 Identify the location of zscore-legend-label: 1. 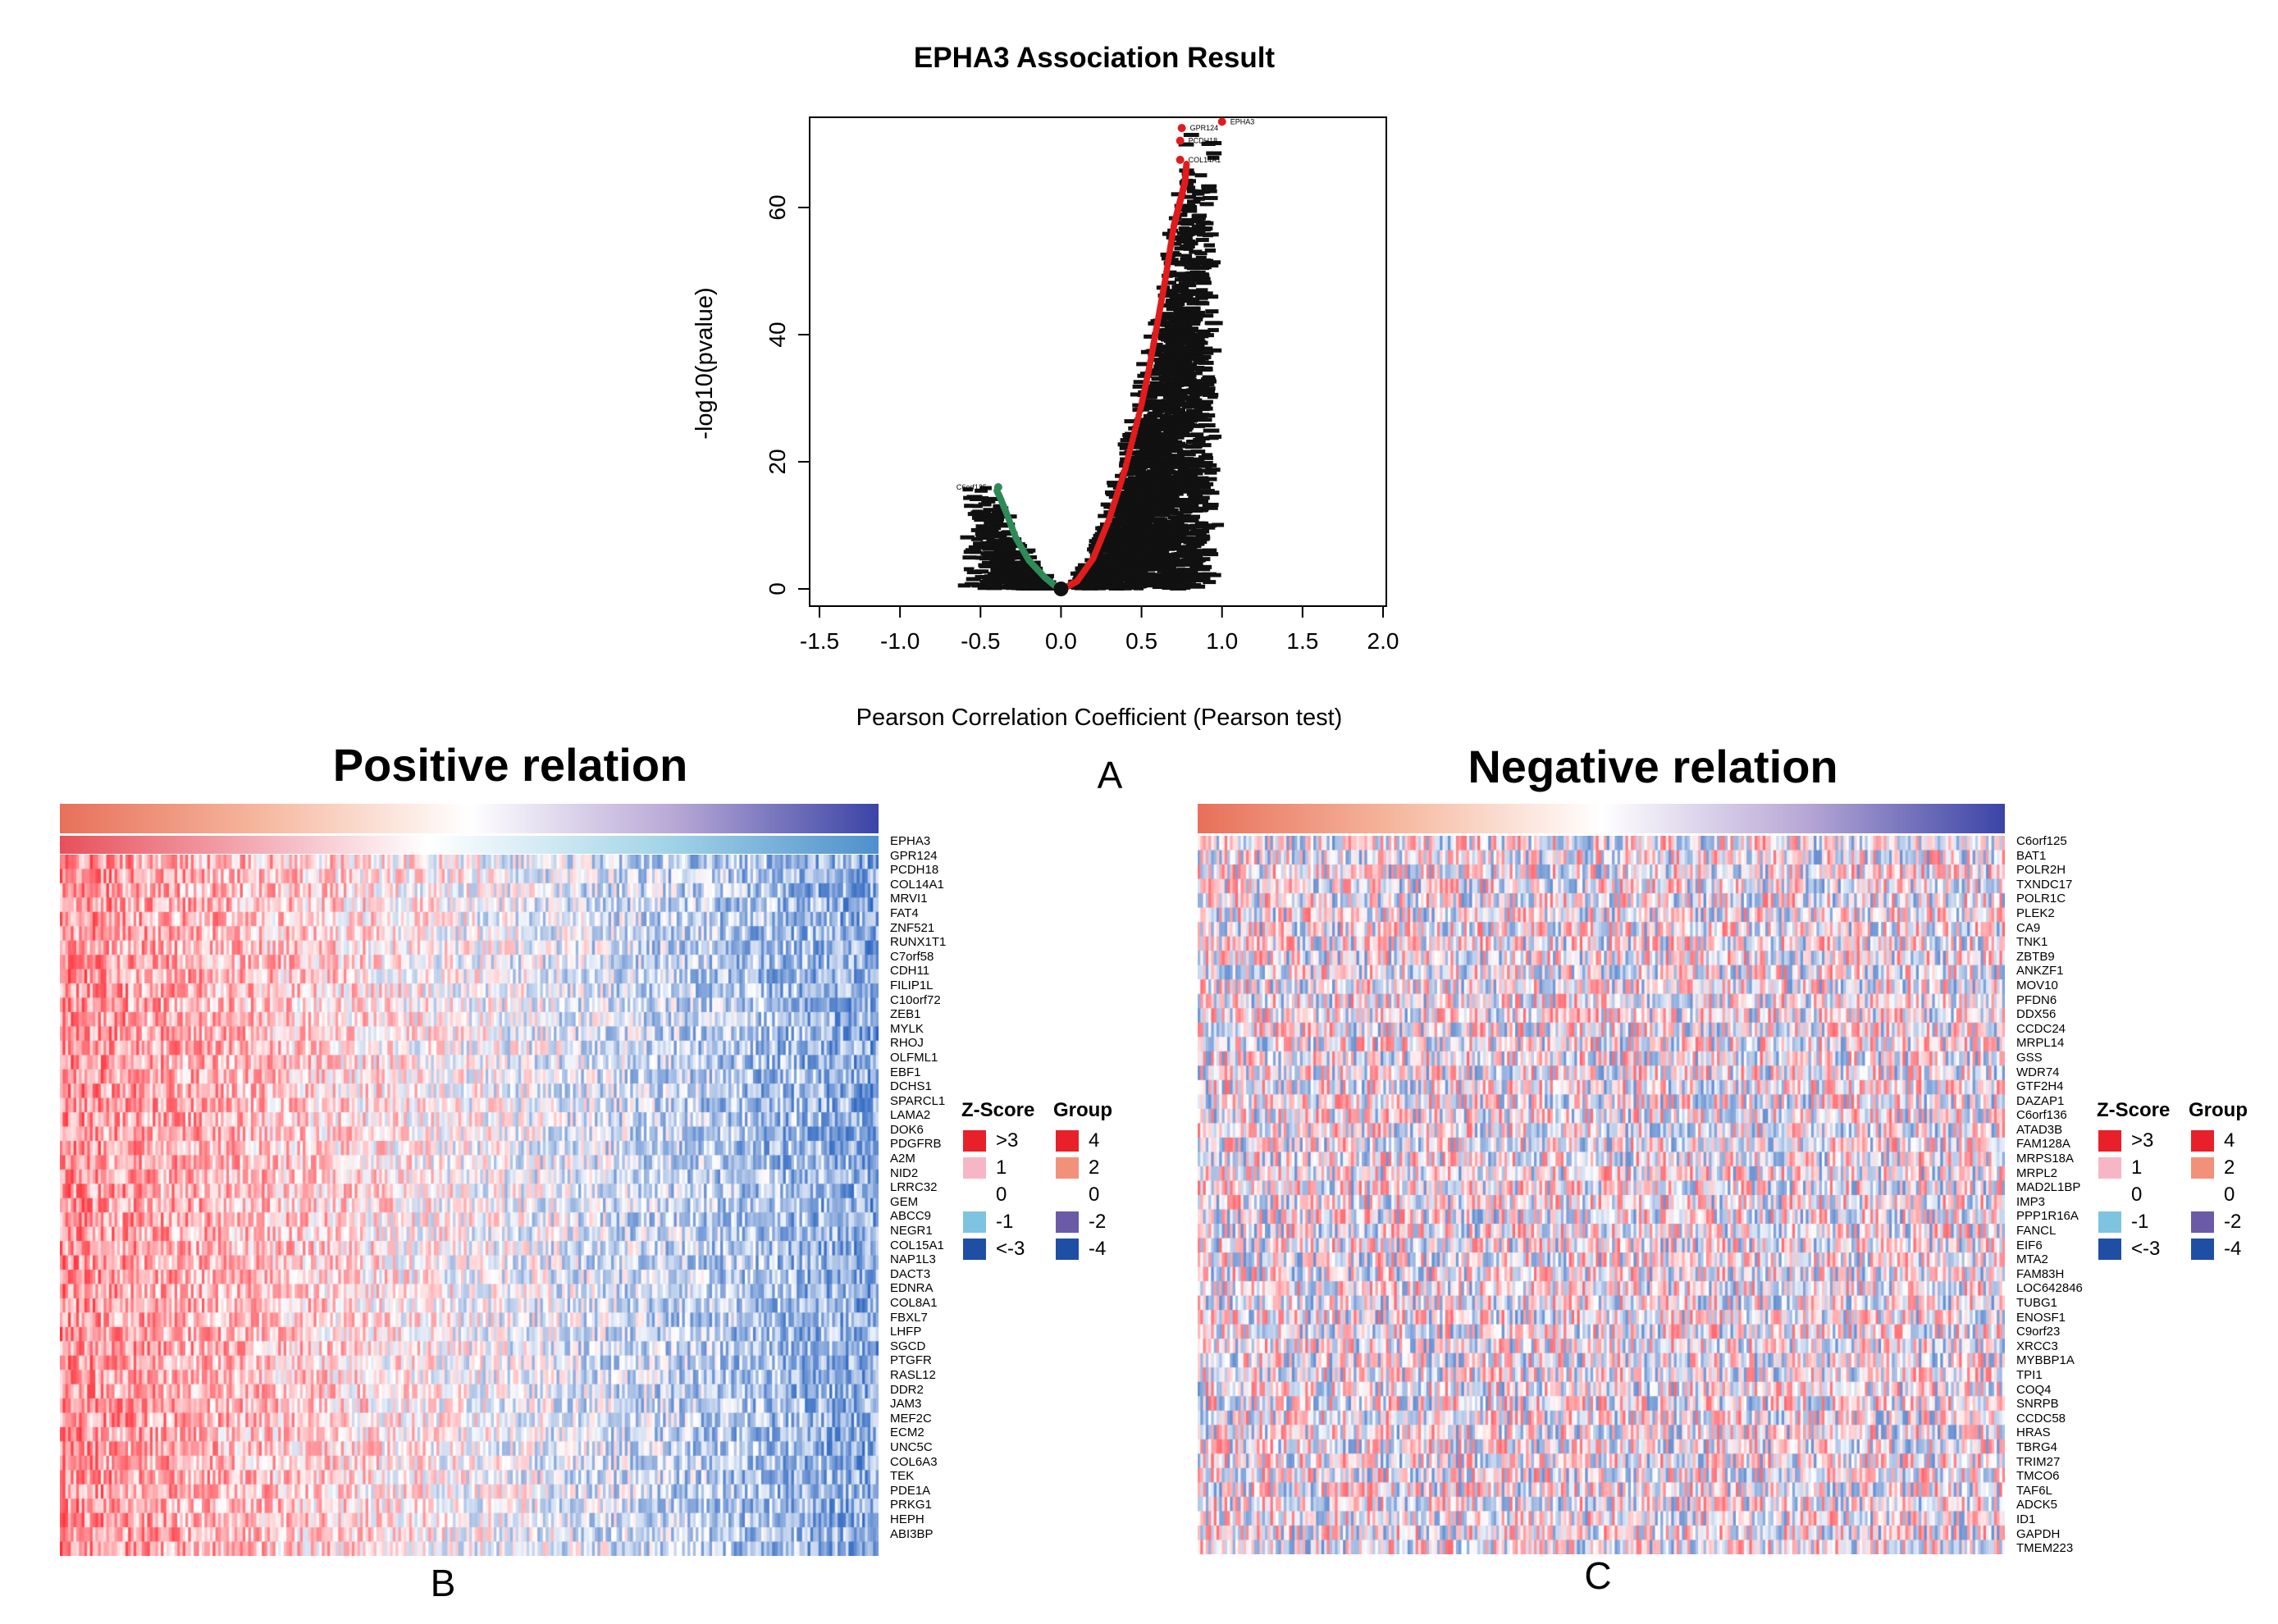
(1001, 1167).